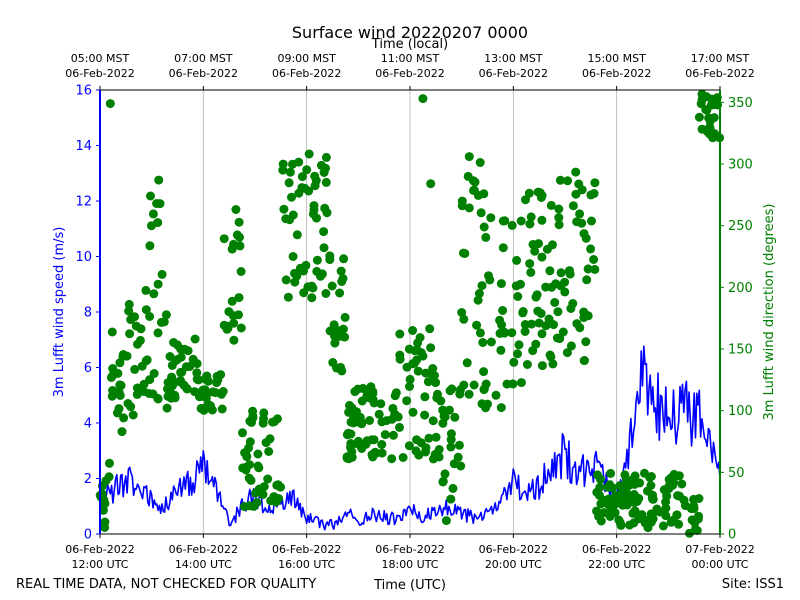  Describe the element at coordinates (769, 312) in the screenshot. I see `right-axis-label: 3m Lufft wind direction (degrees)` at that location.